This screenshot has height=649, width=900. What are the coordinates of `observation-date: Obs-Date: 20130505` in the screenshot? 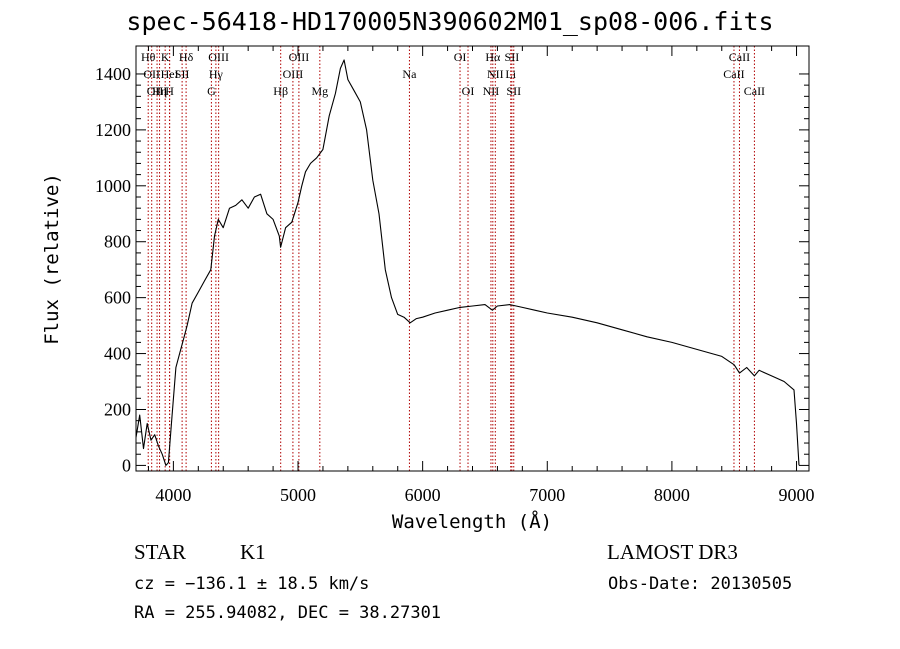 It's located at (700, 584).